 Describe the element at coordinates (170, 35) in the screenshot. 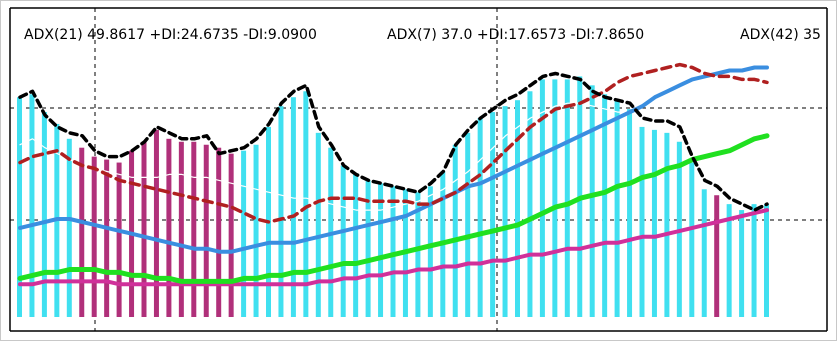

I see `legend-adx21: ADX(21) 49.8617 +DI:24.6735 -DI:9.0900` at that location.